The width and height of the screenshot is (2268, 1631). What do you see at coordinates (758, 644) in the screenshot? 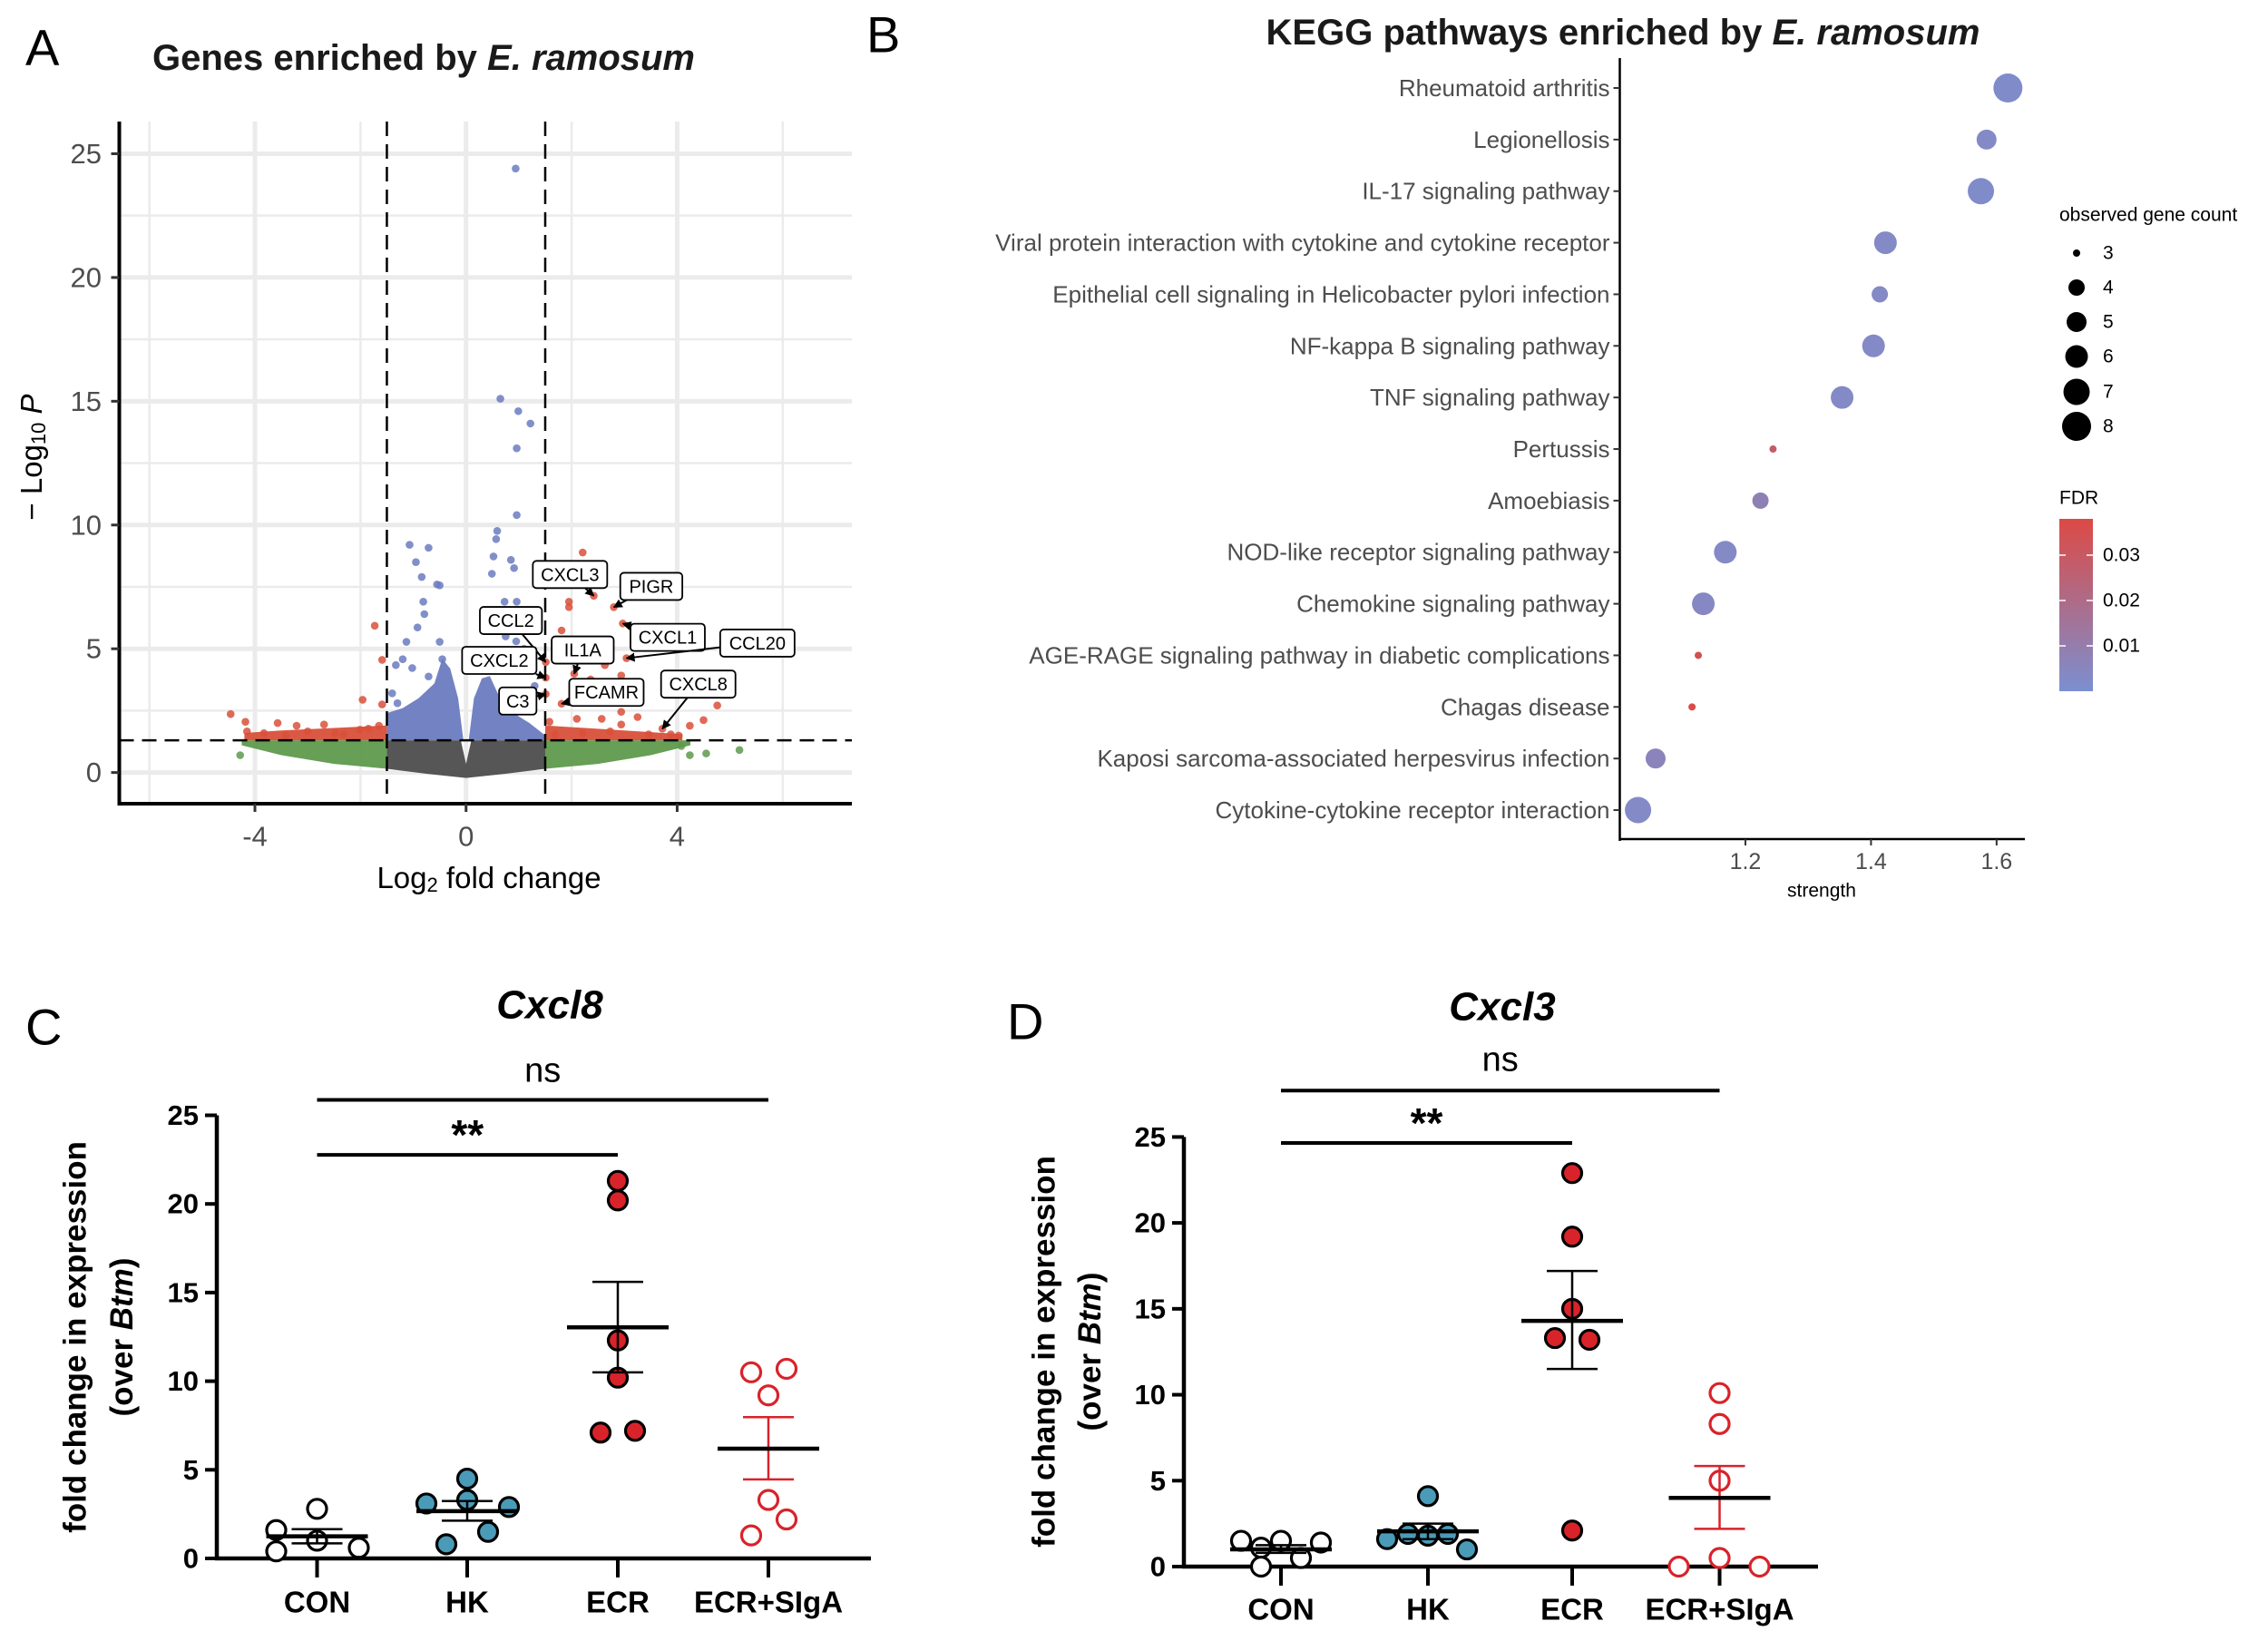
I see `gene-label-text: CCL20` at bounding box center [758, 644].